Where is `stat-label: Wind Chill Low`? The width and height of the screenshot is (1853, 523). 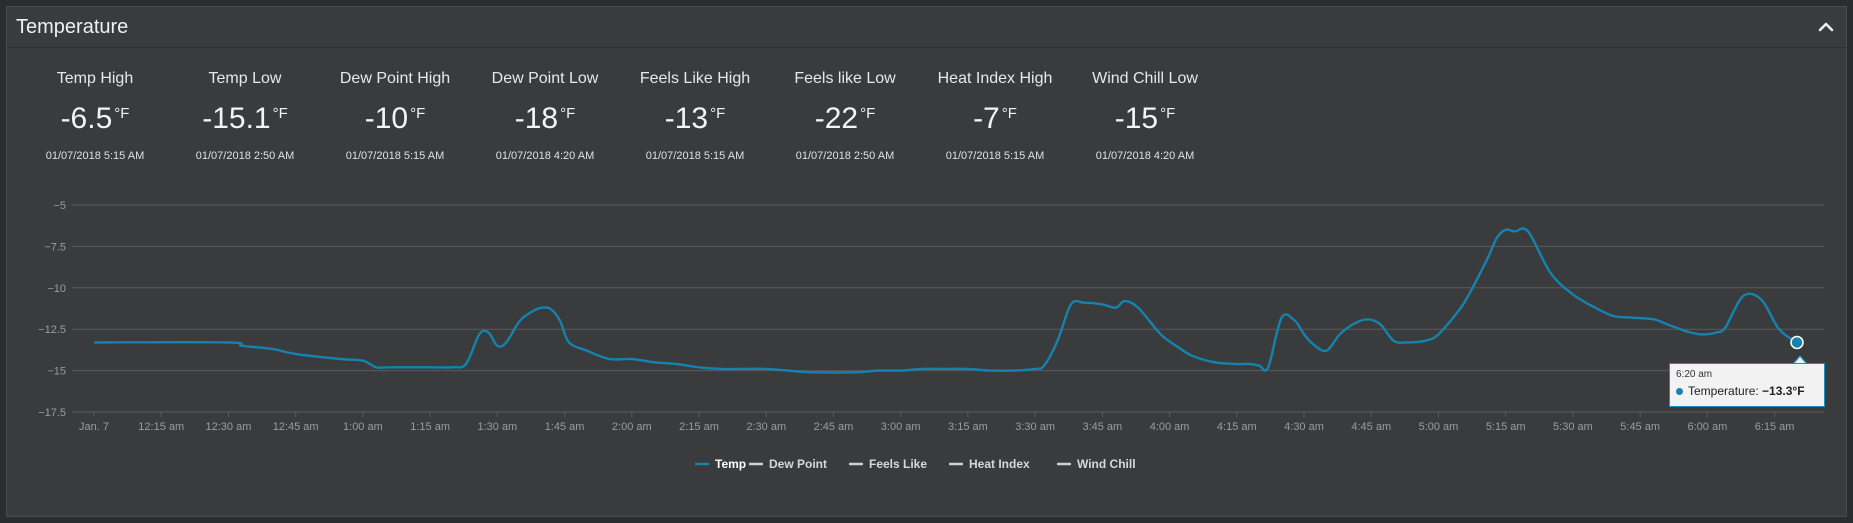
stat-label: Wind Chill Low is located at coordinates (1145, 78).